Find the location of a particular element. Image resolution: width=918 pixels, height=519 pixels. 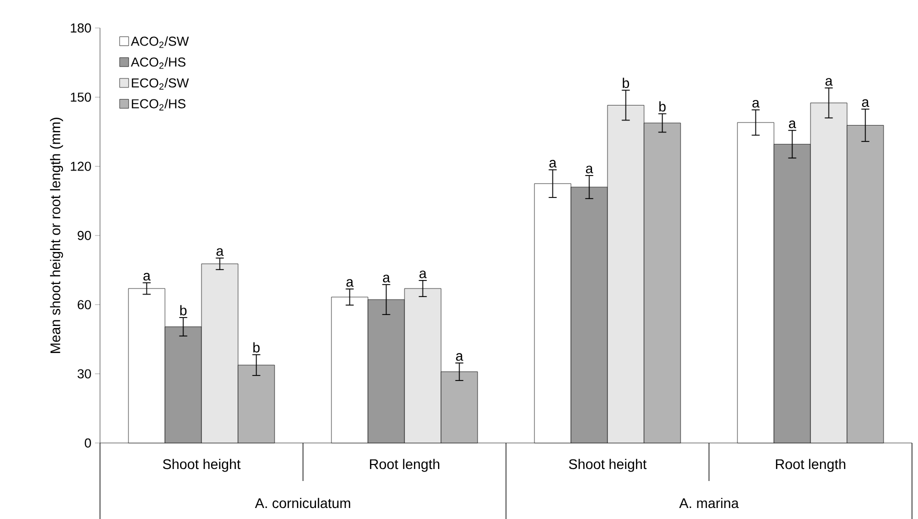

legend-label: ACO$_{2}$/SW is located at coordinates (159, 42).